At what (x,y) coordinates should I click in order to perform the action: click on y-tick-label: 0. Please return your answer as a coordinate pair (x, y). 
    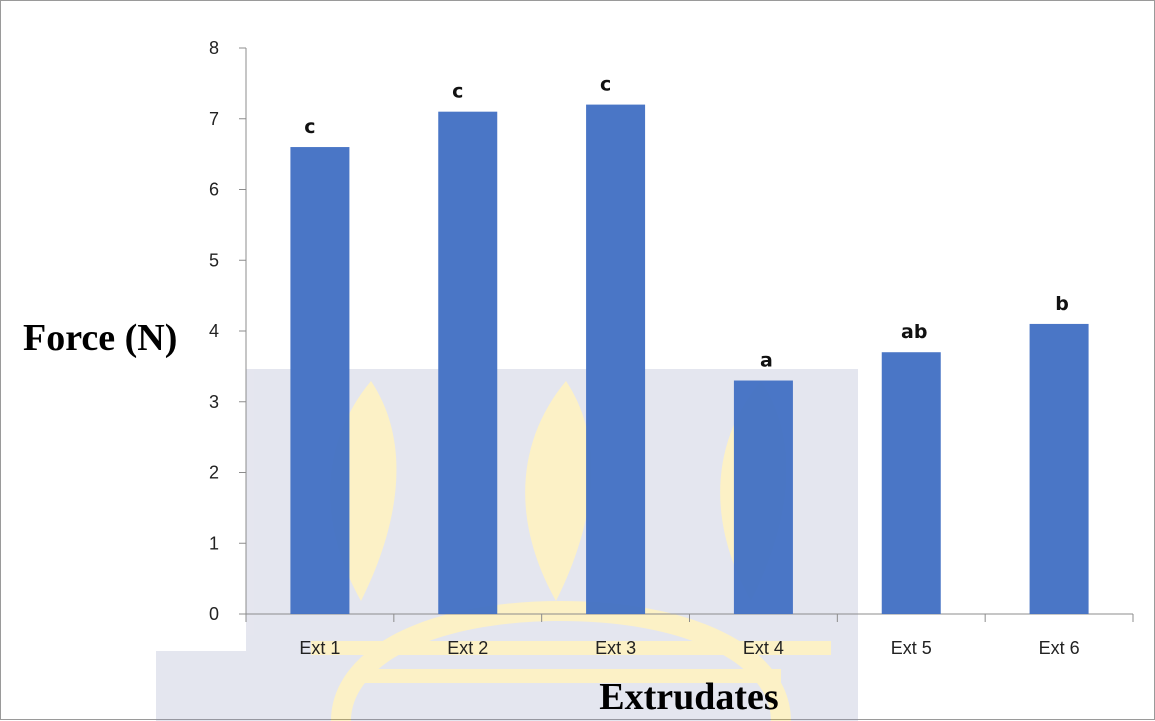
    Looking at the image, I should click on (214, 614).